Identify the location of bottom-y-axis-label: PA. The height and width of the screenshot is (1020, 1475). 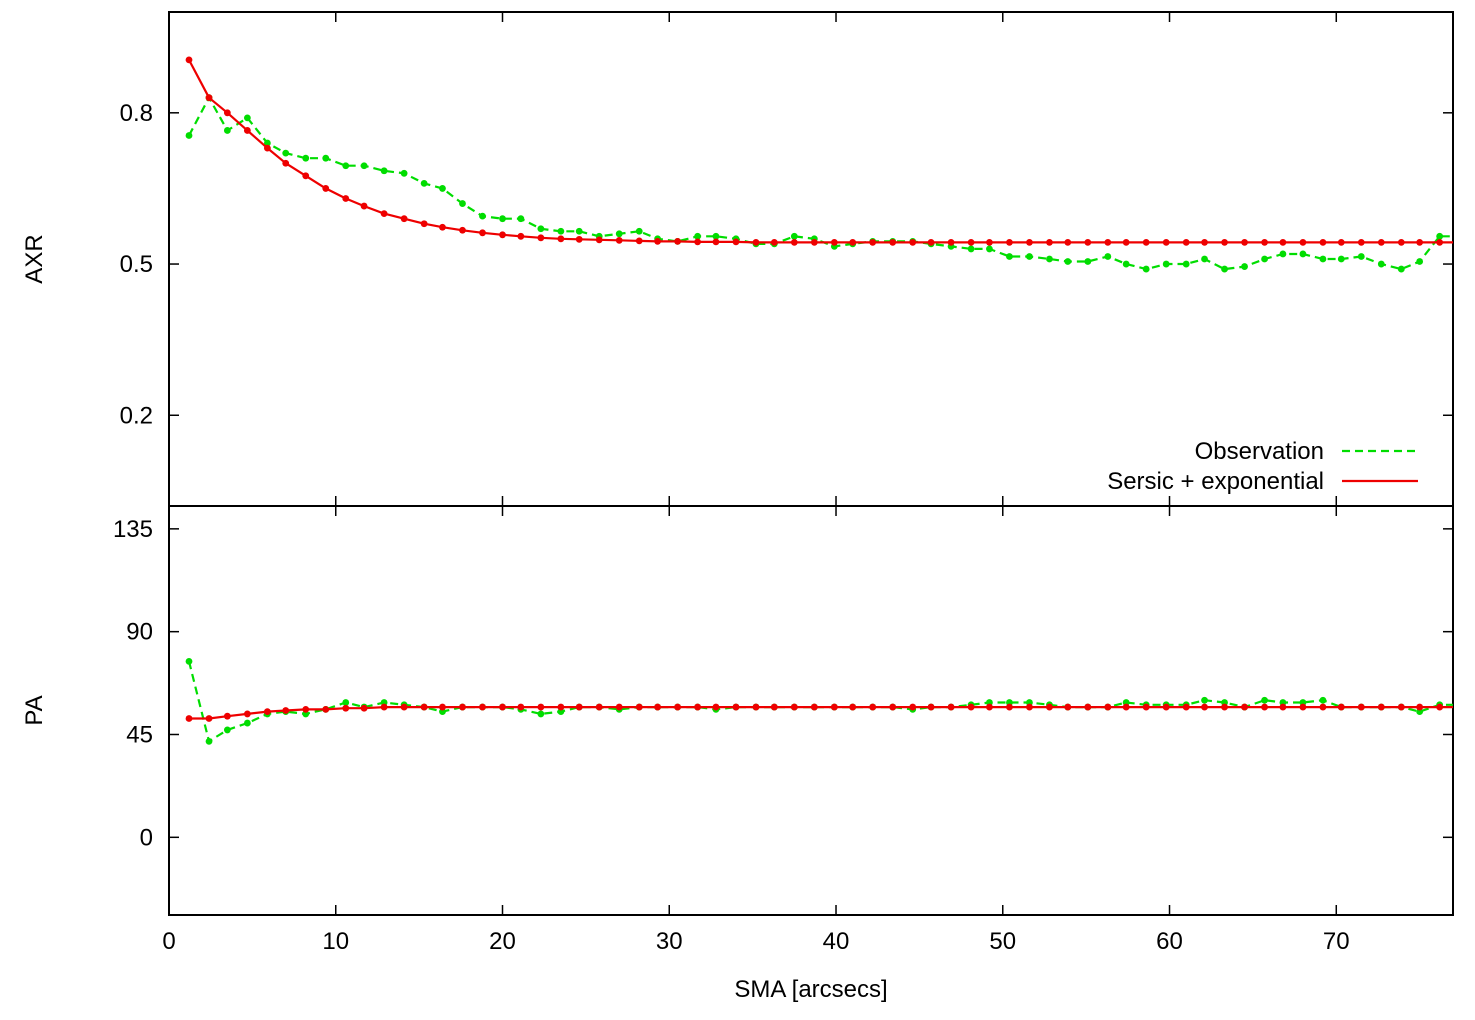
(34, 710).